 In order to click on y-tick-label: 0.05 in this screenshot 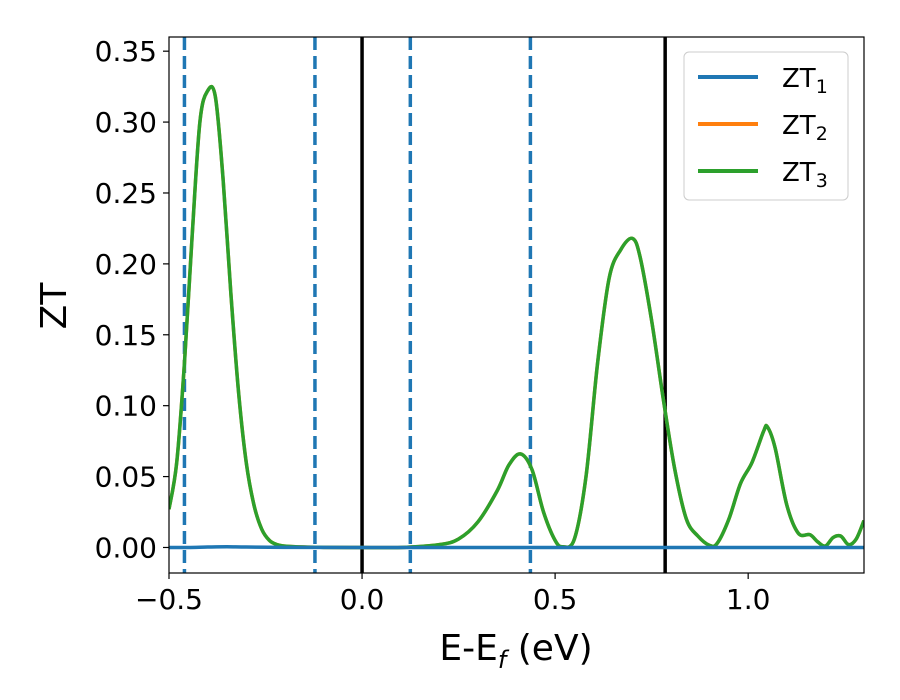, I will do `click(126, 477)`.